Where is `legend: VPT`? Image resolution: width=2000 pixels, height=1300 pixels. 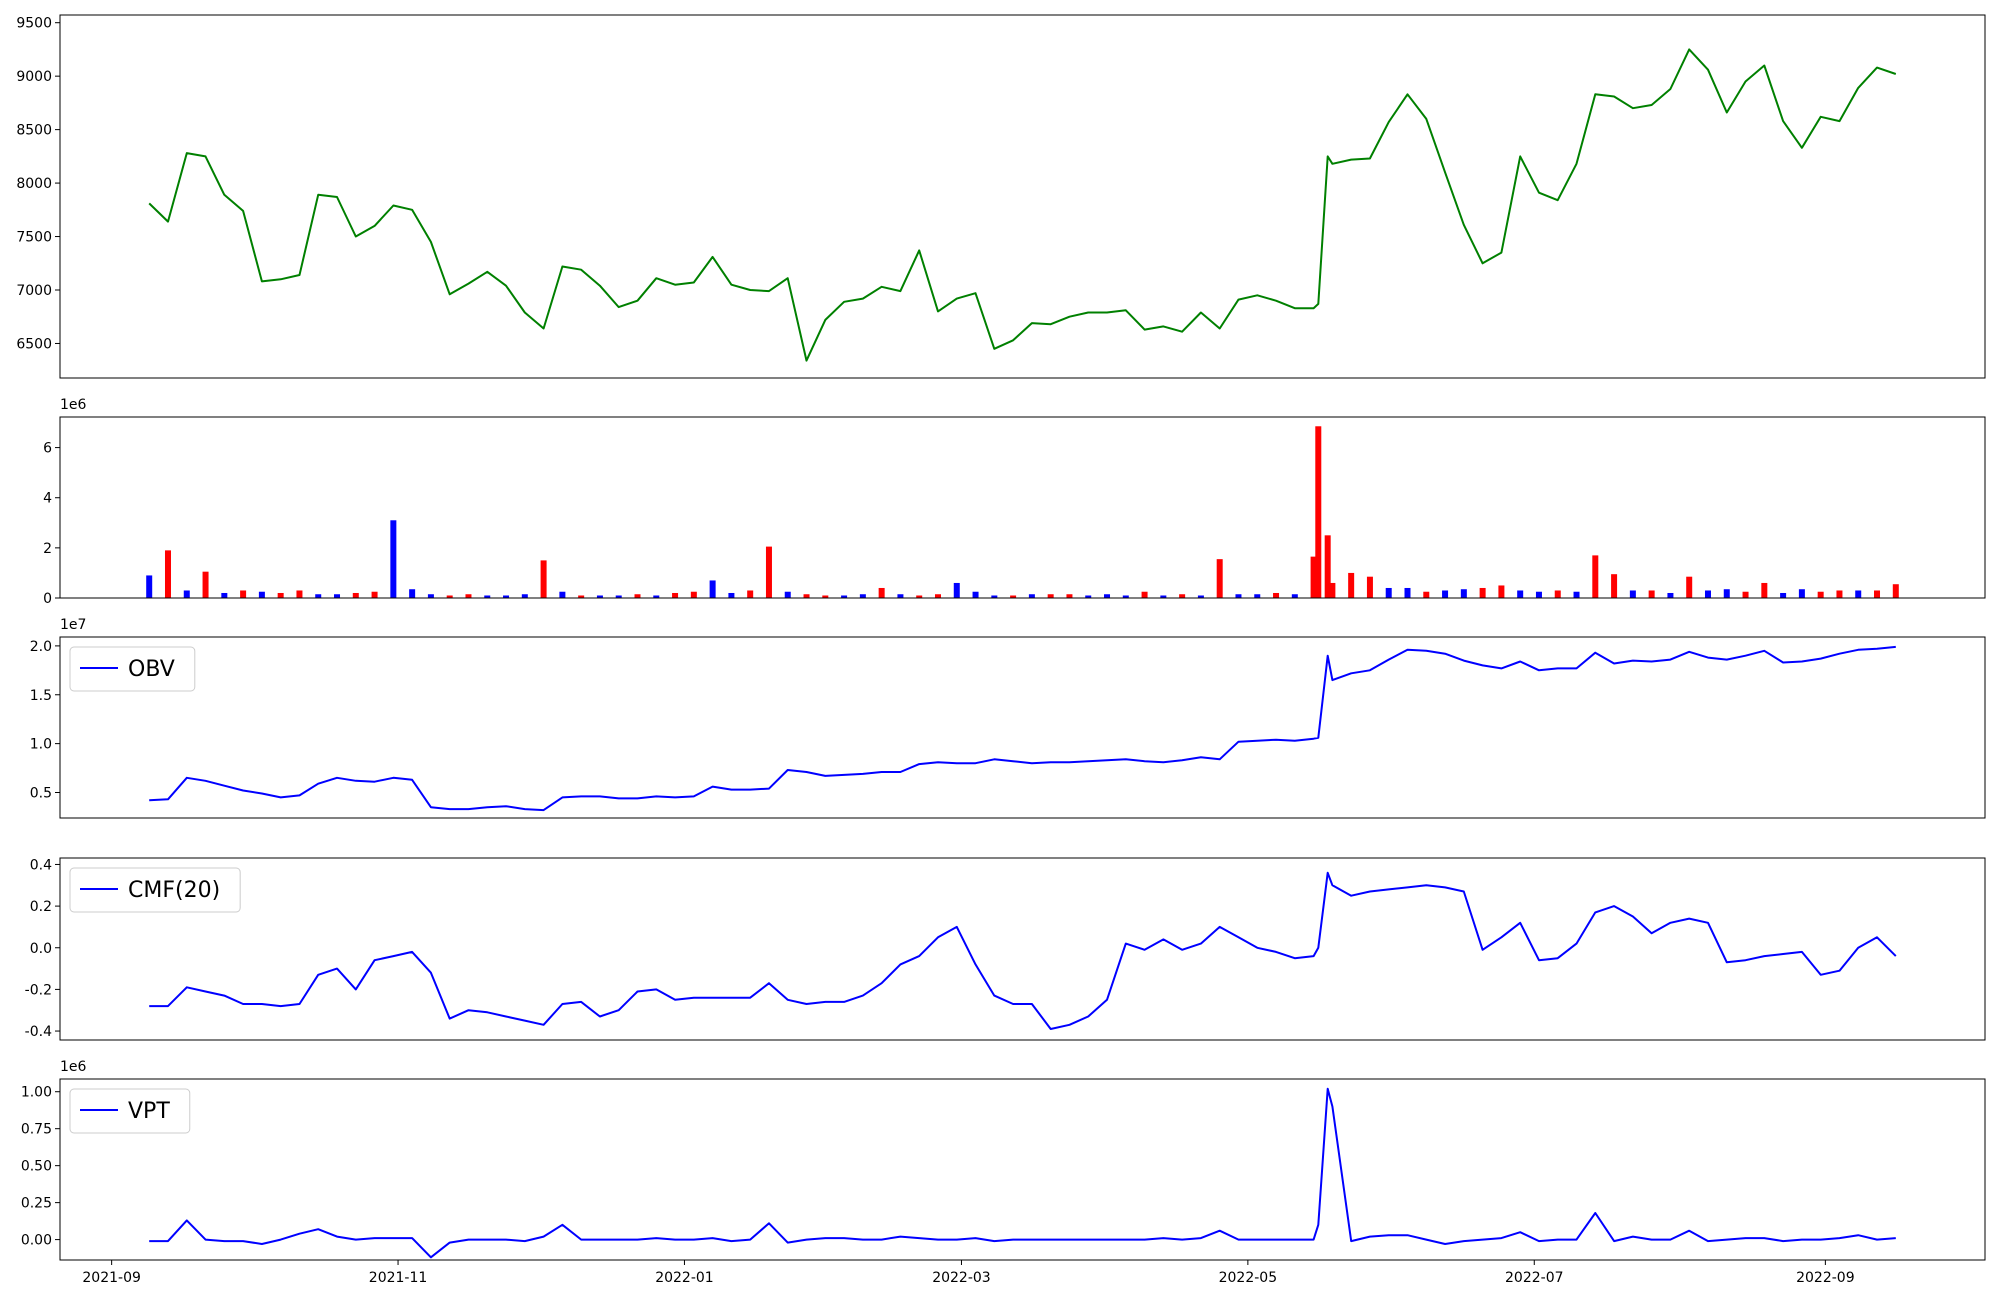
legend: VPT is located at coordinates (130, 1111).